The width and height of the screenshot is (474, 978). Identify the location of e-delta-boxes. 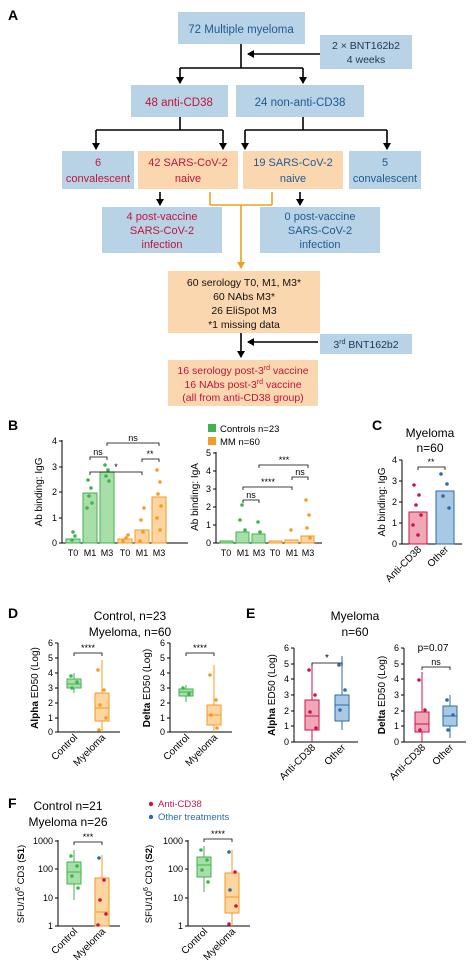
(436, 707).